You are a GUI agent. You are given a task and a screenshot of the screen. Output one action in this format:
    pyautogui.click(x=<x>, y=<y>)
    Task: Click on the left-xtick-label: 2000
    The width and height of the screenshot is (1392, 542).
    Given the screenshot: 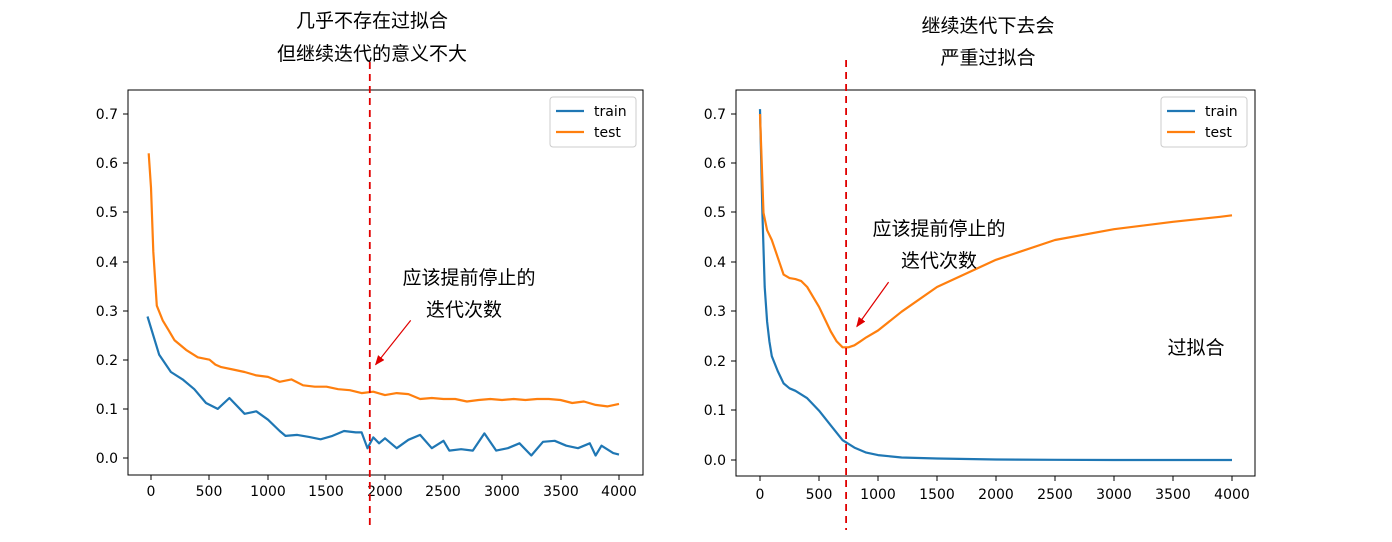 What is the action you would take?
    pyautogui.click(x=385, y=492)
    